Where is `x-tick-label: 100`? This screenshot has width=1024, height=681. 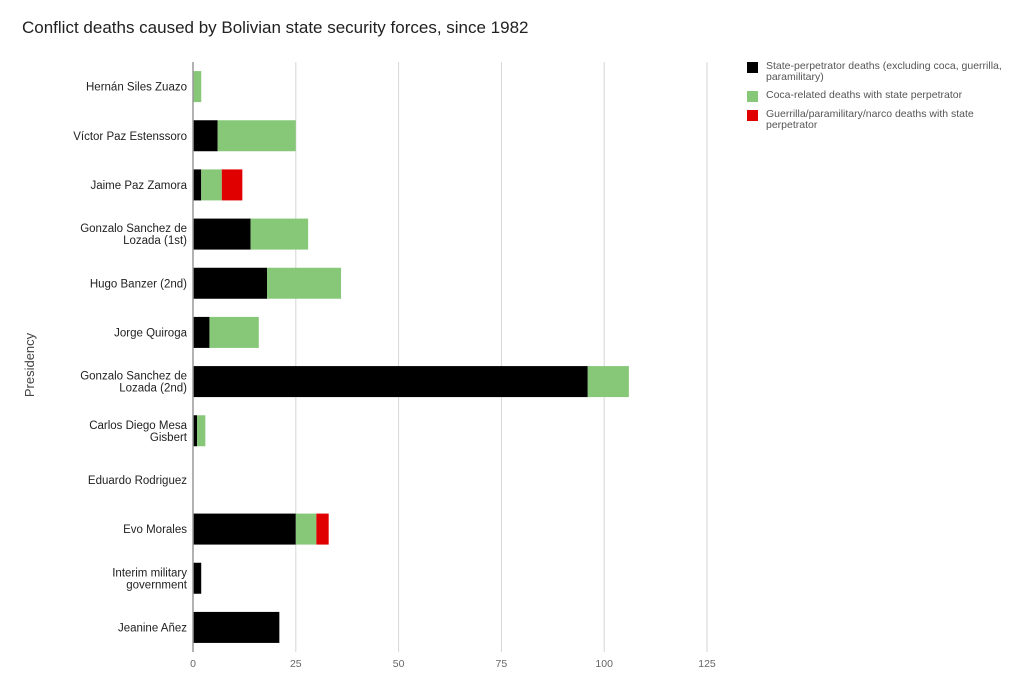 x-tick-label: 100 is located at coordinates (604, 664).